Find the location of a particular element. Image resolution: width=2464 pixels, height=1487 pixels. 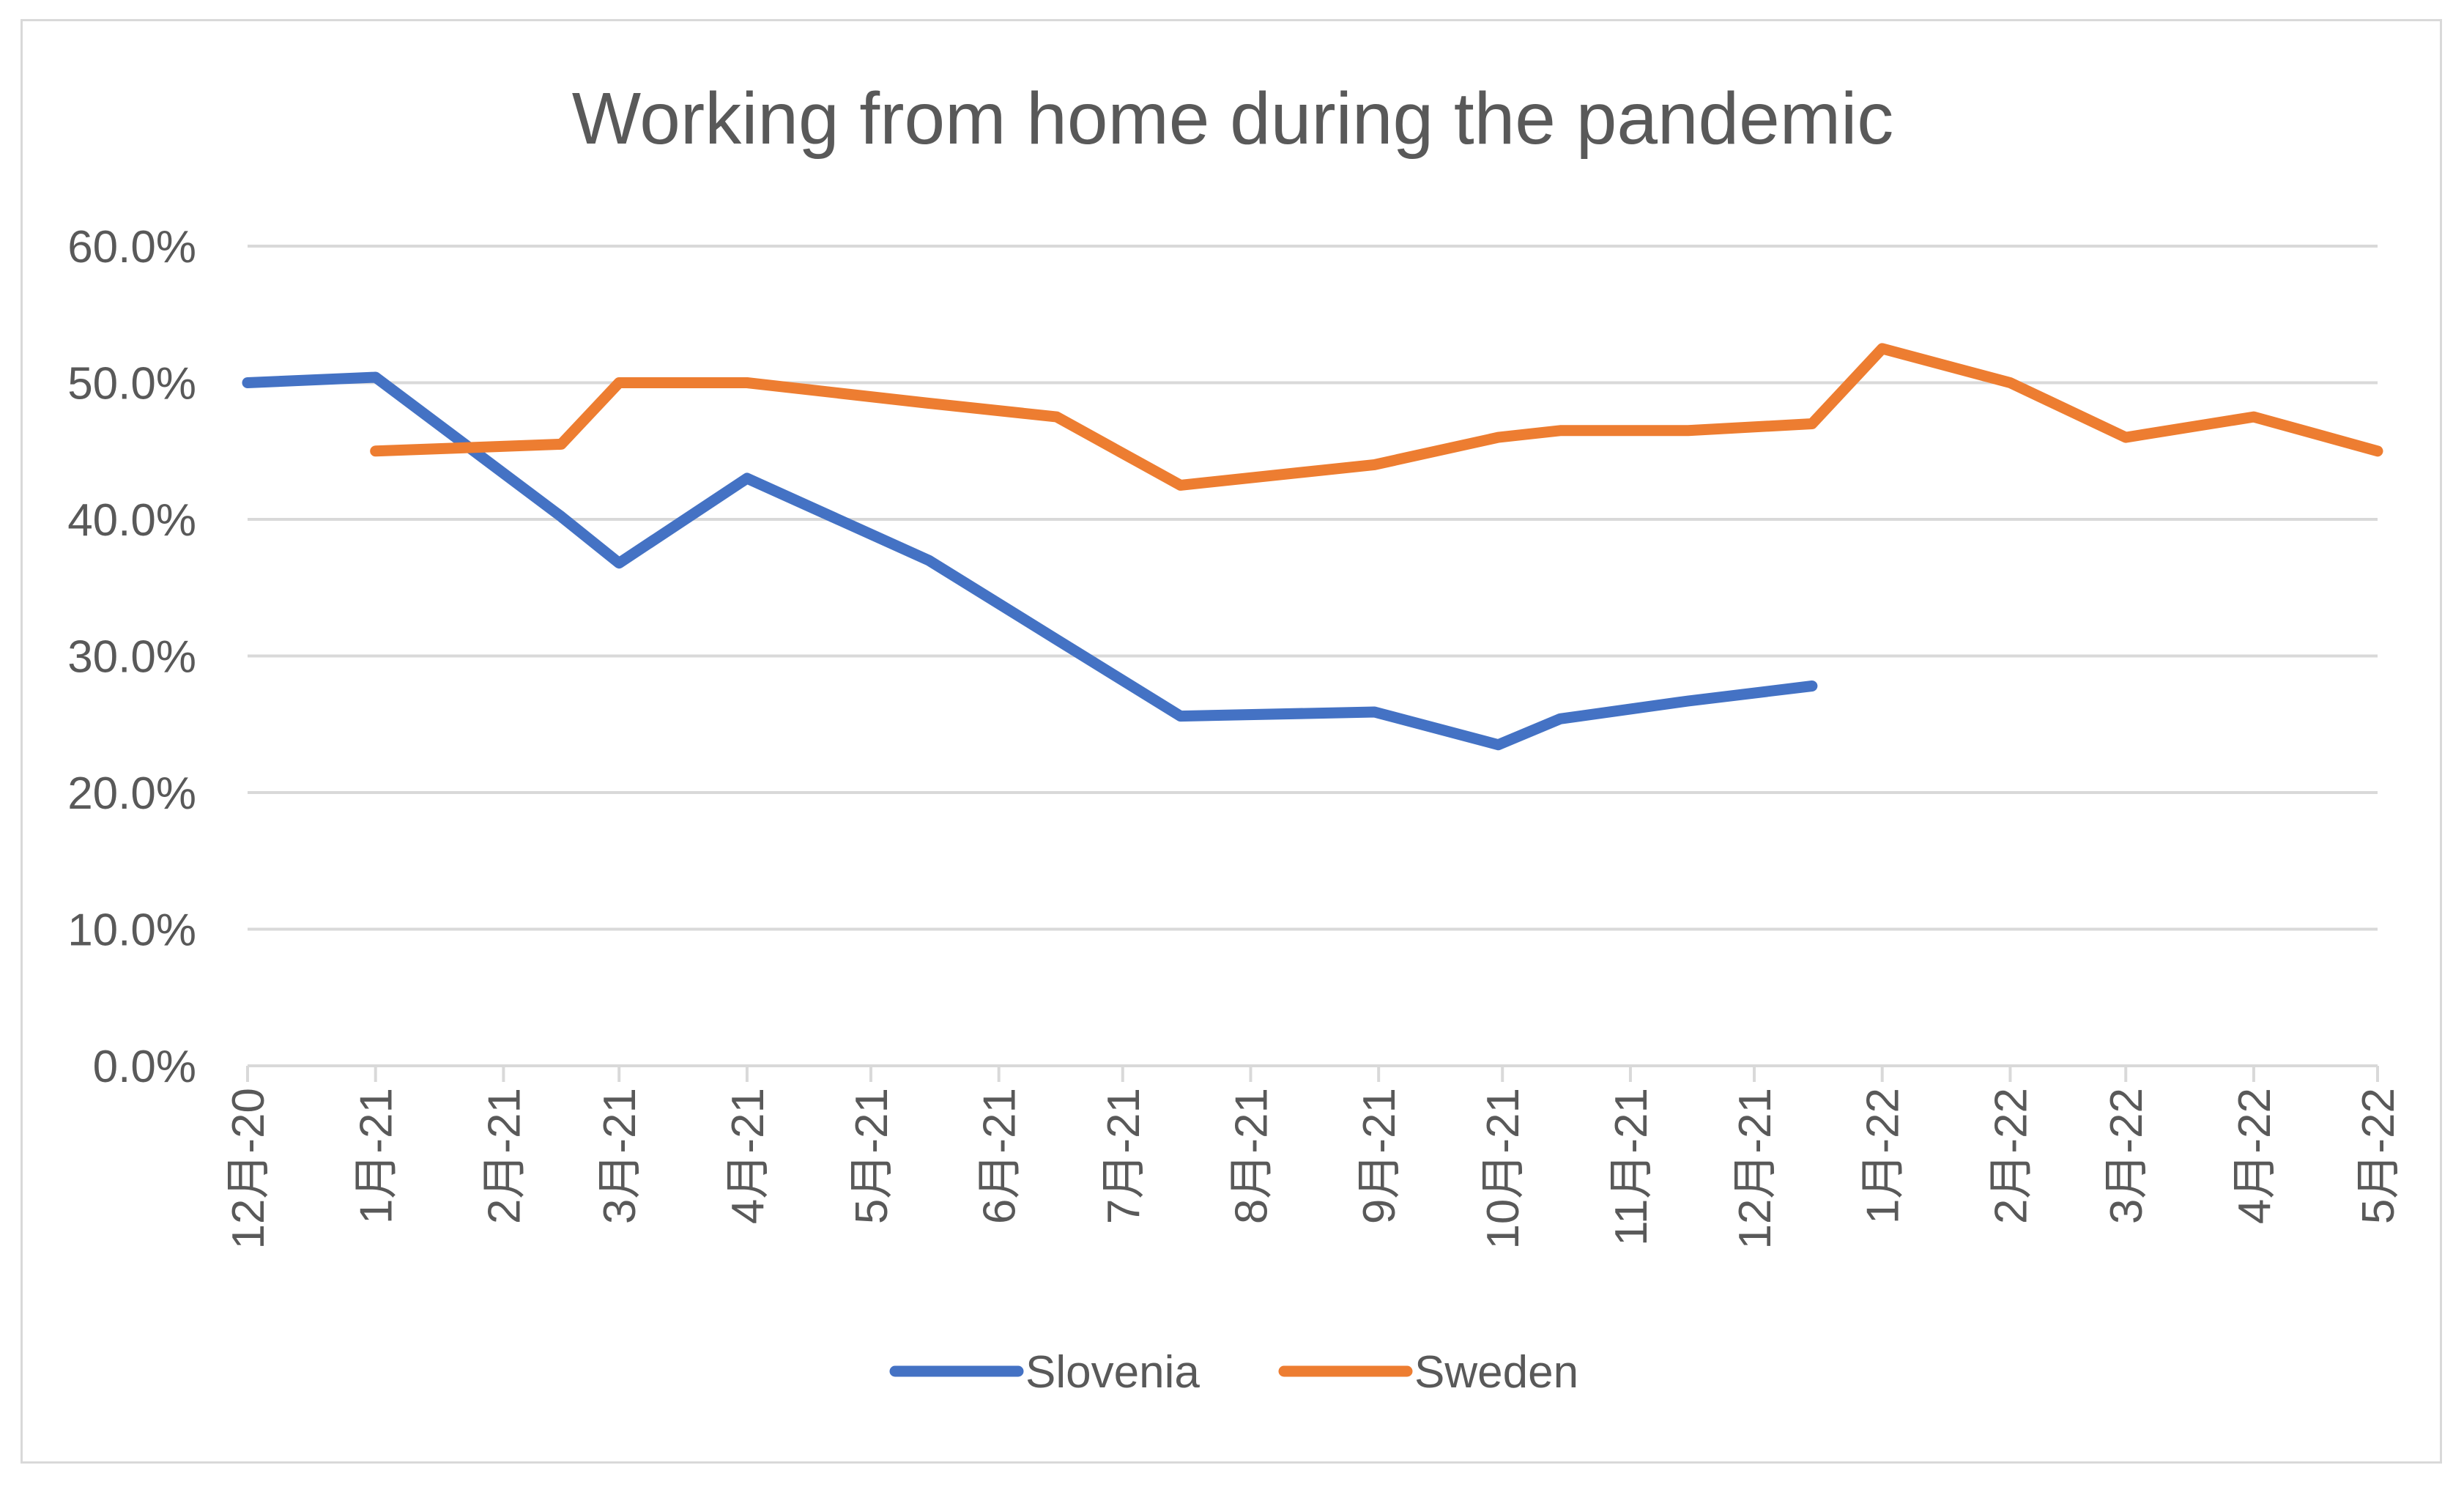

x-tick-label: 12月-20 is located at coordinates (248, 1169).